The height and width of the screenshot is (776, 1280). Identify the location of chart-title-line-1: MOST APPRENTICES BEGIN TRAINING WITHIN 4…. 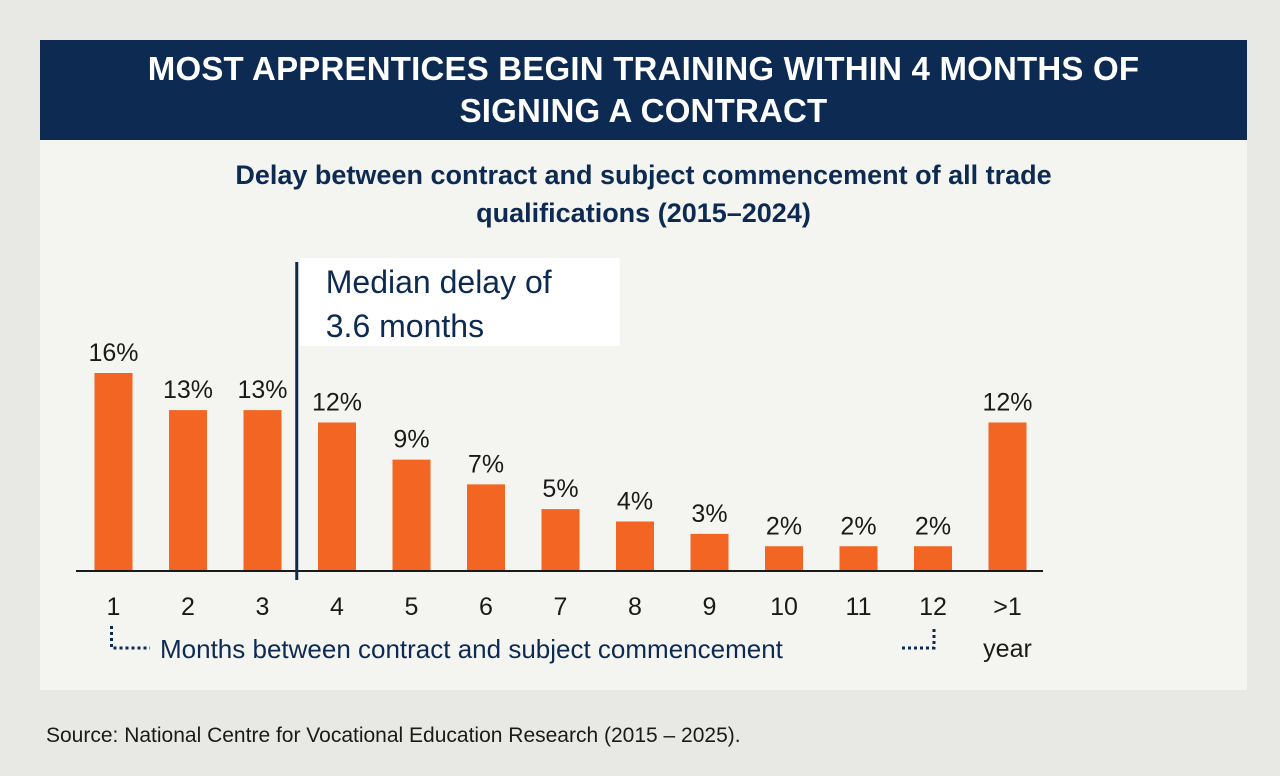
(643, 68).